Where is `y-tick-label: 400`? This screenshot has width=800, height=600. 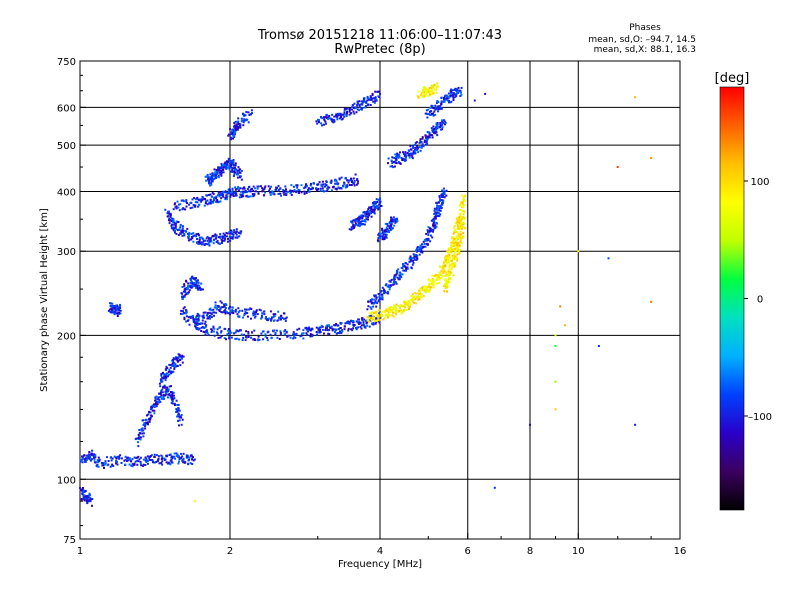 y-tick-label: 400 is located at coordinates (66, 192).